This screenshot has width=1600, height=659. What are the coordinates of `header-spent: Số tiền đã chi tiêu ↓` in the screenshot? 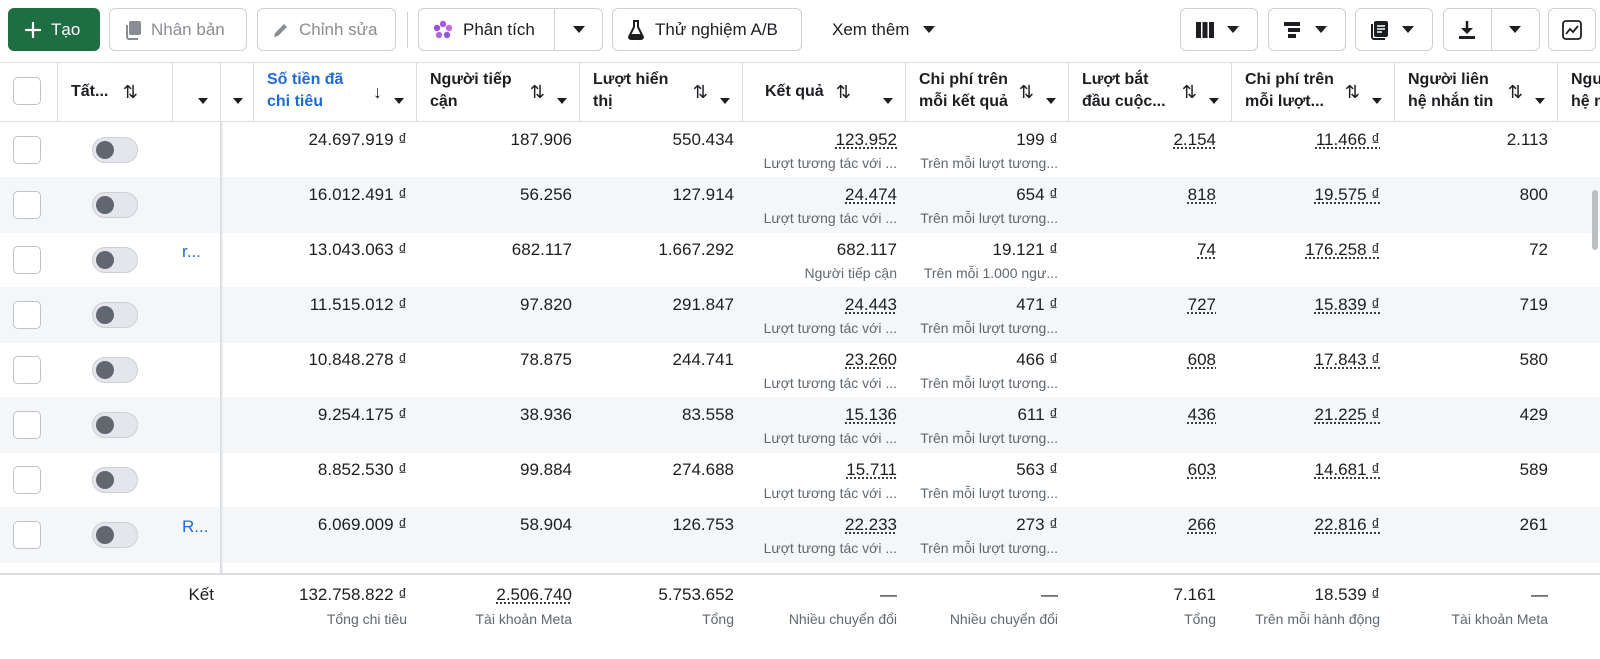 It's located at (335, 92).